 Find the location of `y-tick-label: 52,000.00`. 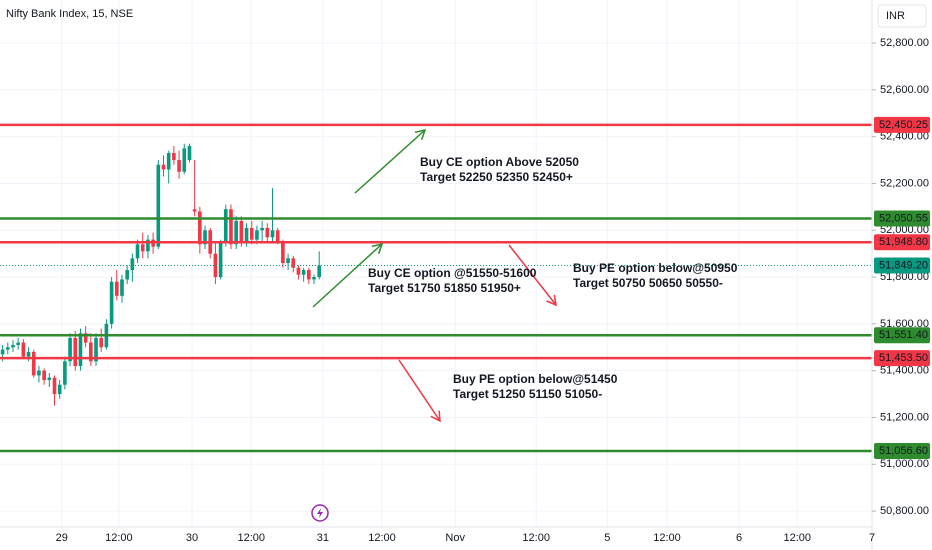

y-tick-label: 52,000.00 is located at coordinates (904, 230).